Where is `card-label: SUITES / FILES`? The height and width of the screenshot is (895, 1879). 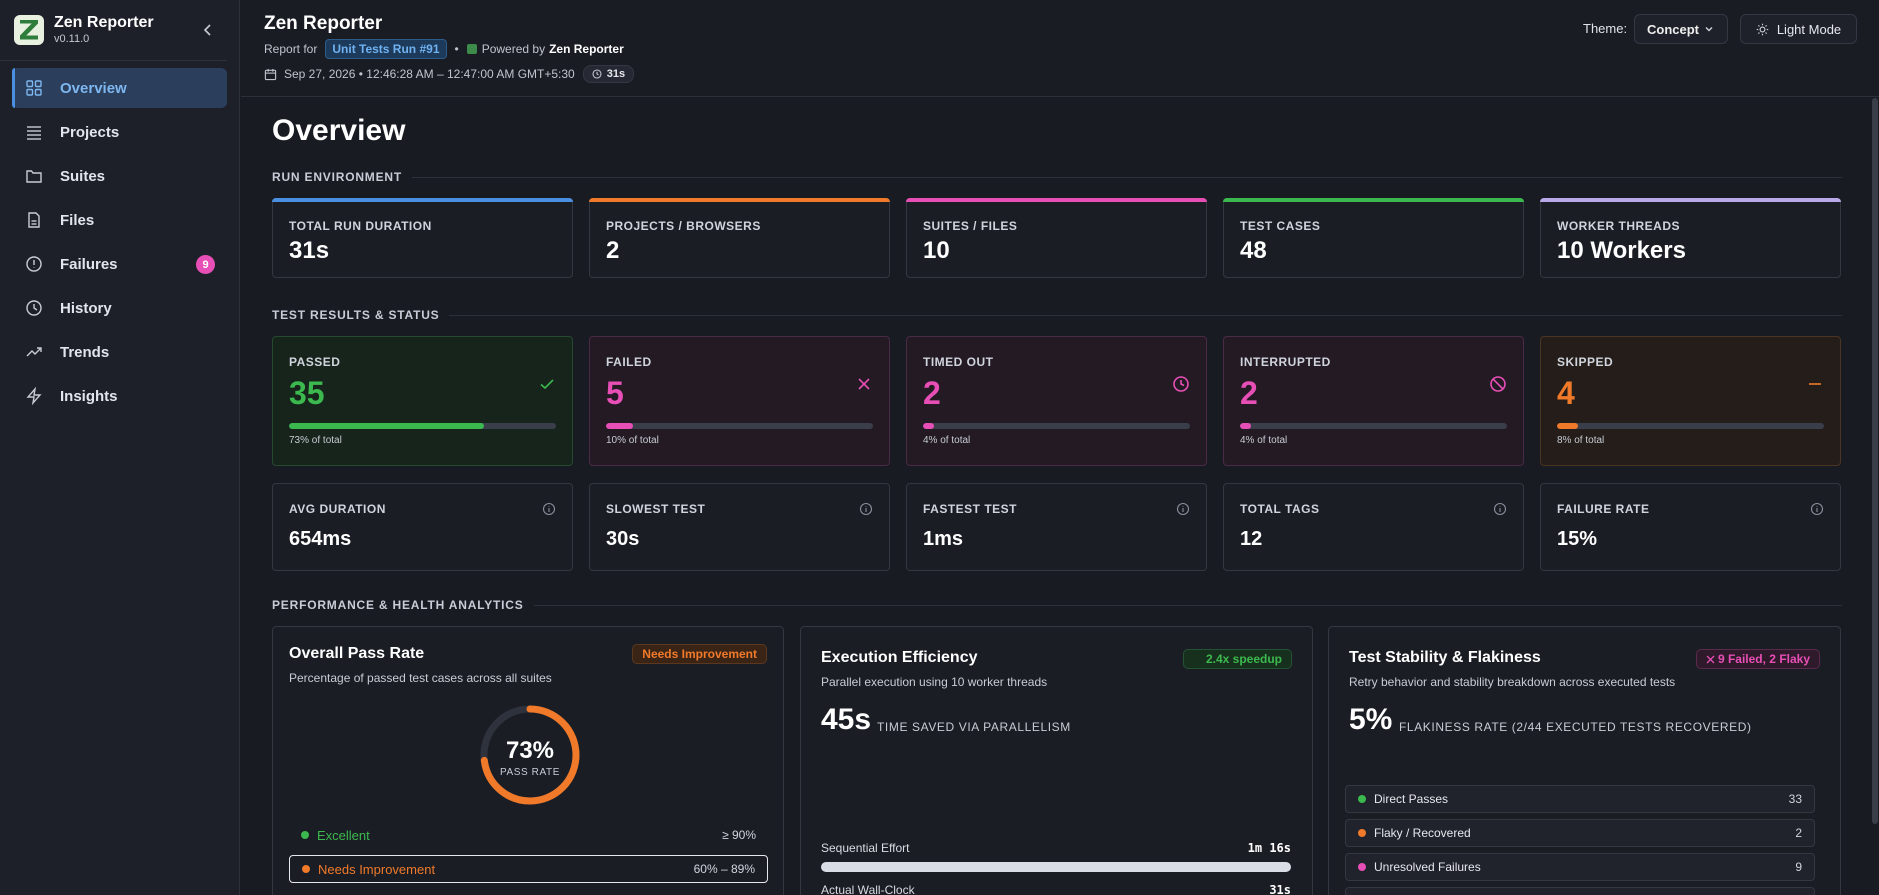 card-label: SUITES / FILES is located at coordinates (970, 226).